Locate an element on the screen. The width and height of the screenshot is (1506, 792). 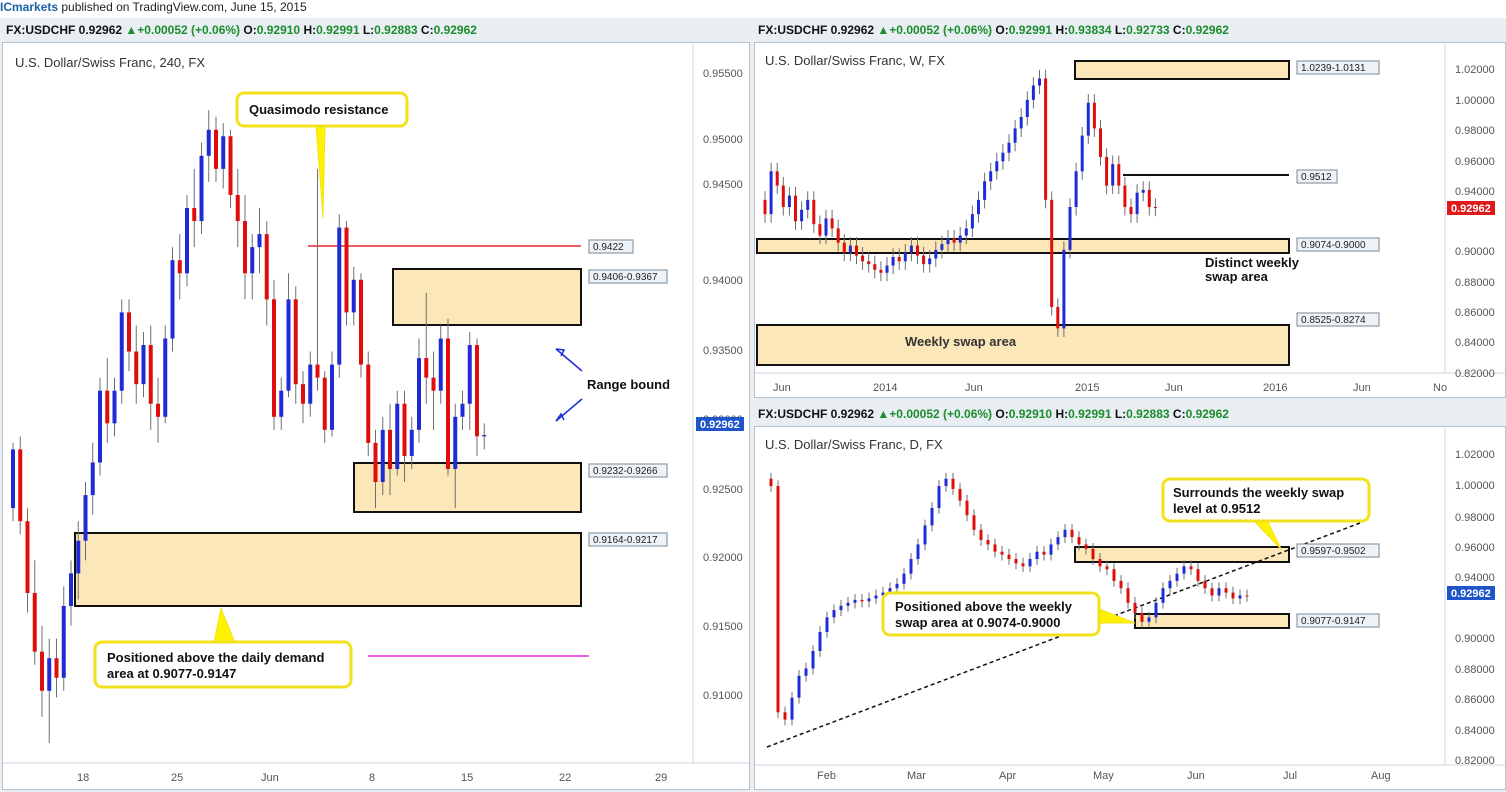
daily-demand-zone is located at coordinates (1212, 621).